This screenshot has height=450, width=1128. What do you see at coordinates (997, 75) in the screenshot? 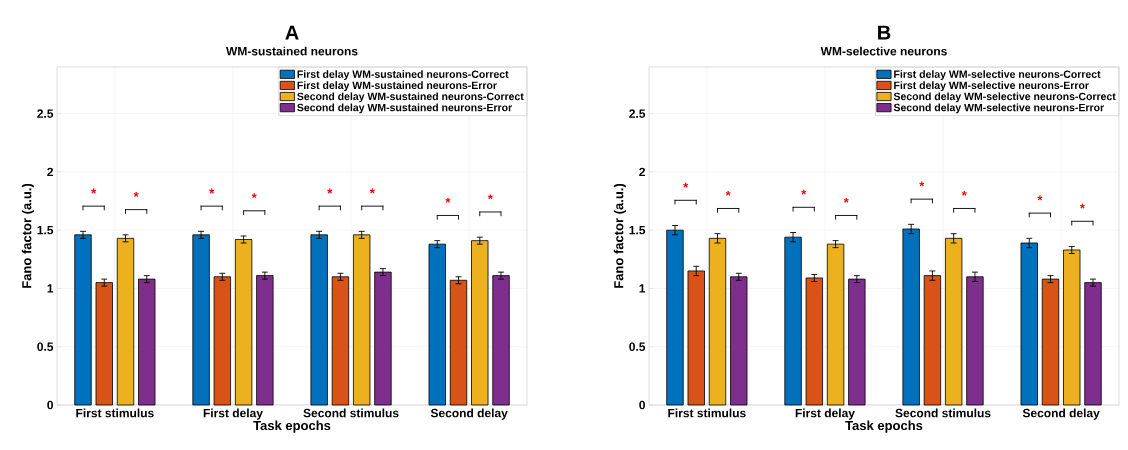
I see `legend-label: First delay WM-selective neurons-Correct` at bounding box center [997, 75].